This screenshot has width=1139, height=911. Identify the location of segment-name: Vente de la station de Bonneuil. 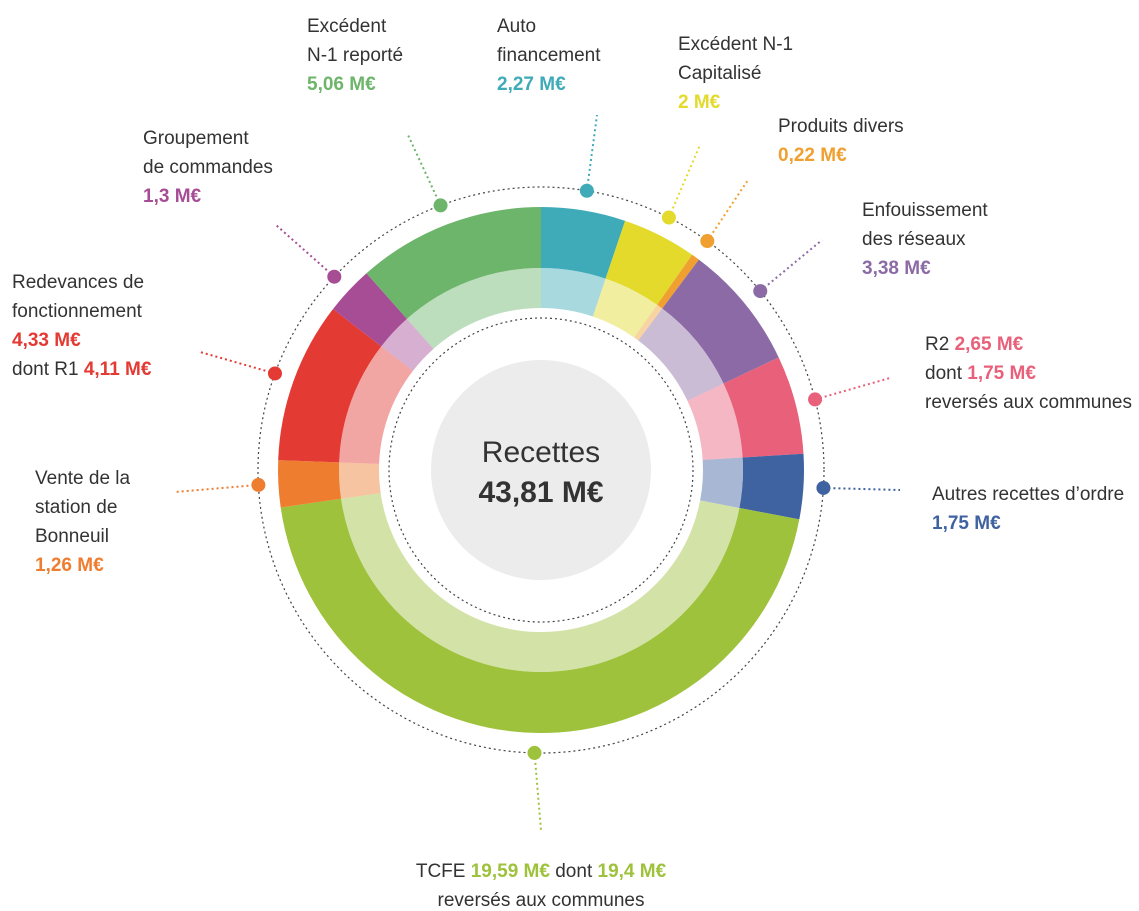
(83, 507).